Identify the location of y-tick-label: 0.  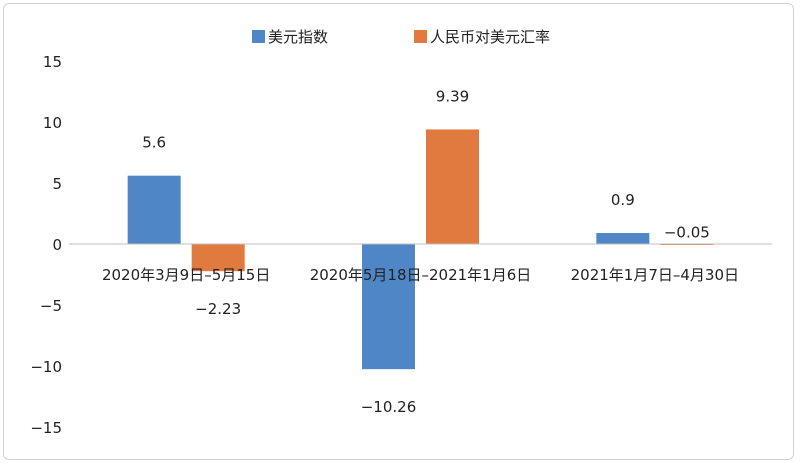
(57, 245).